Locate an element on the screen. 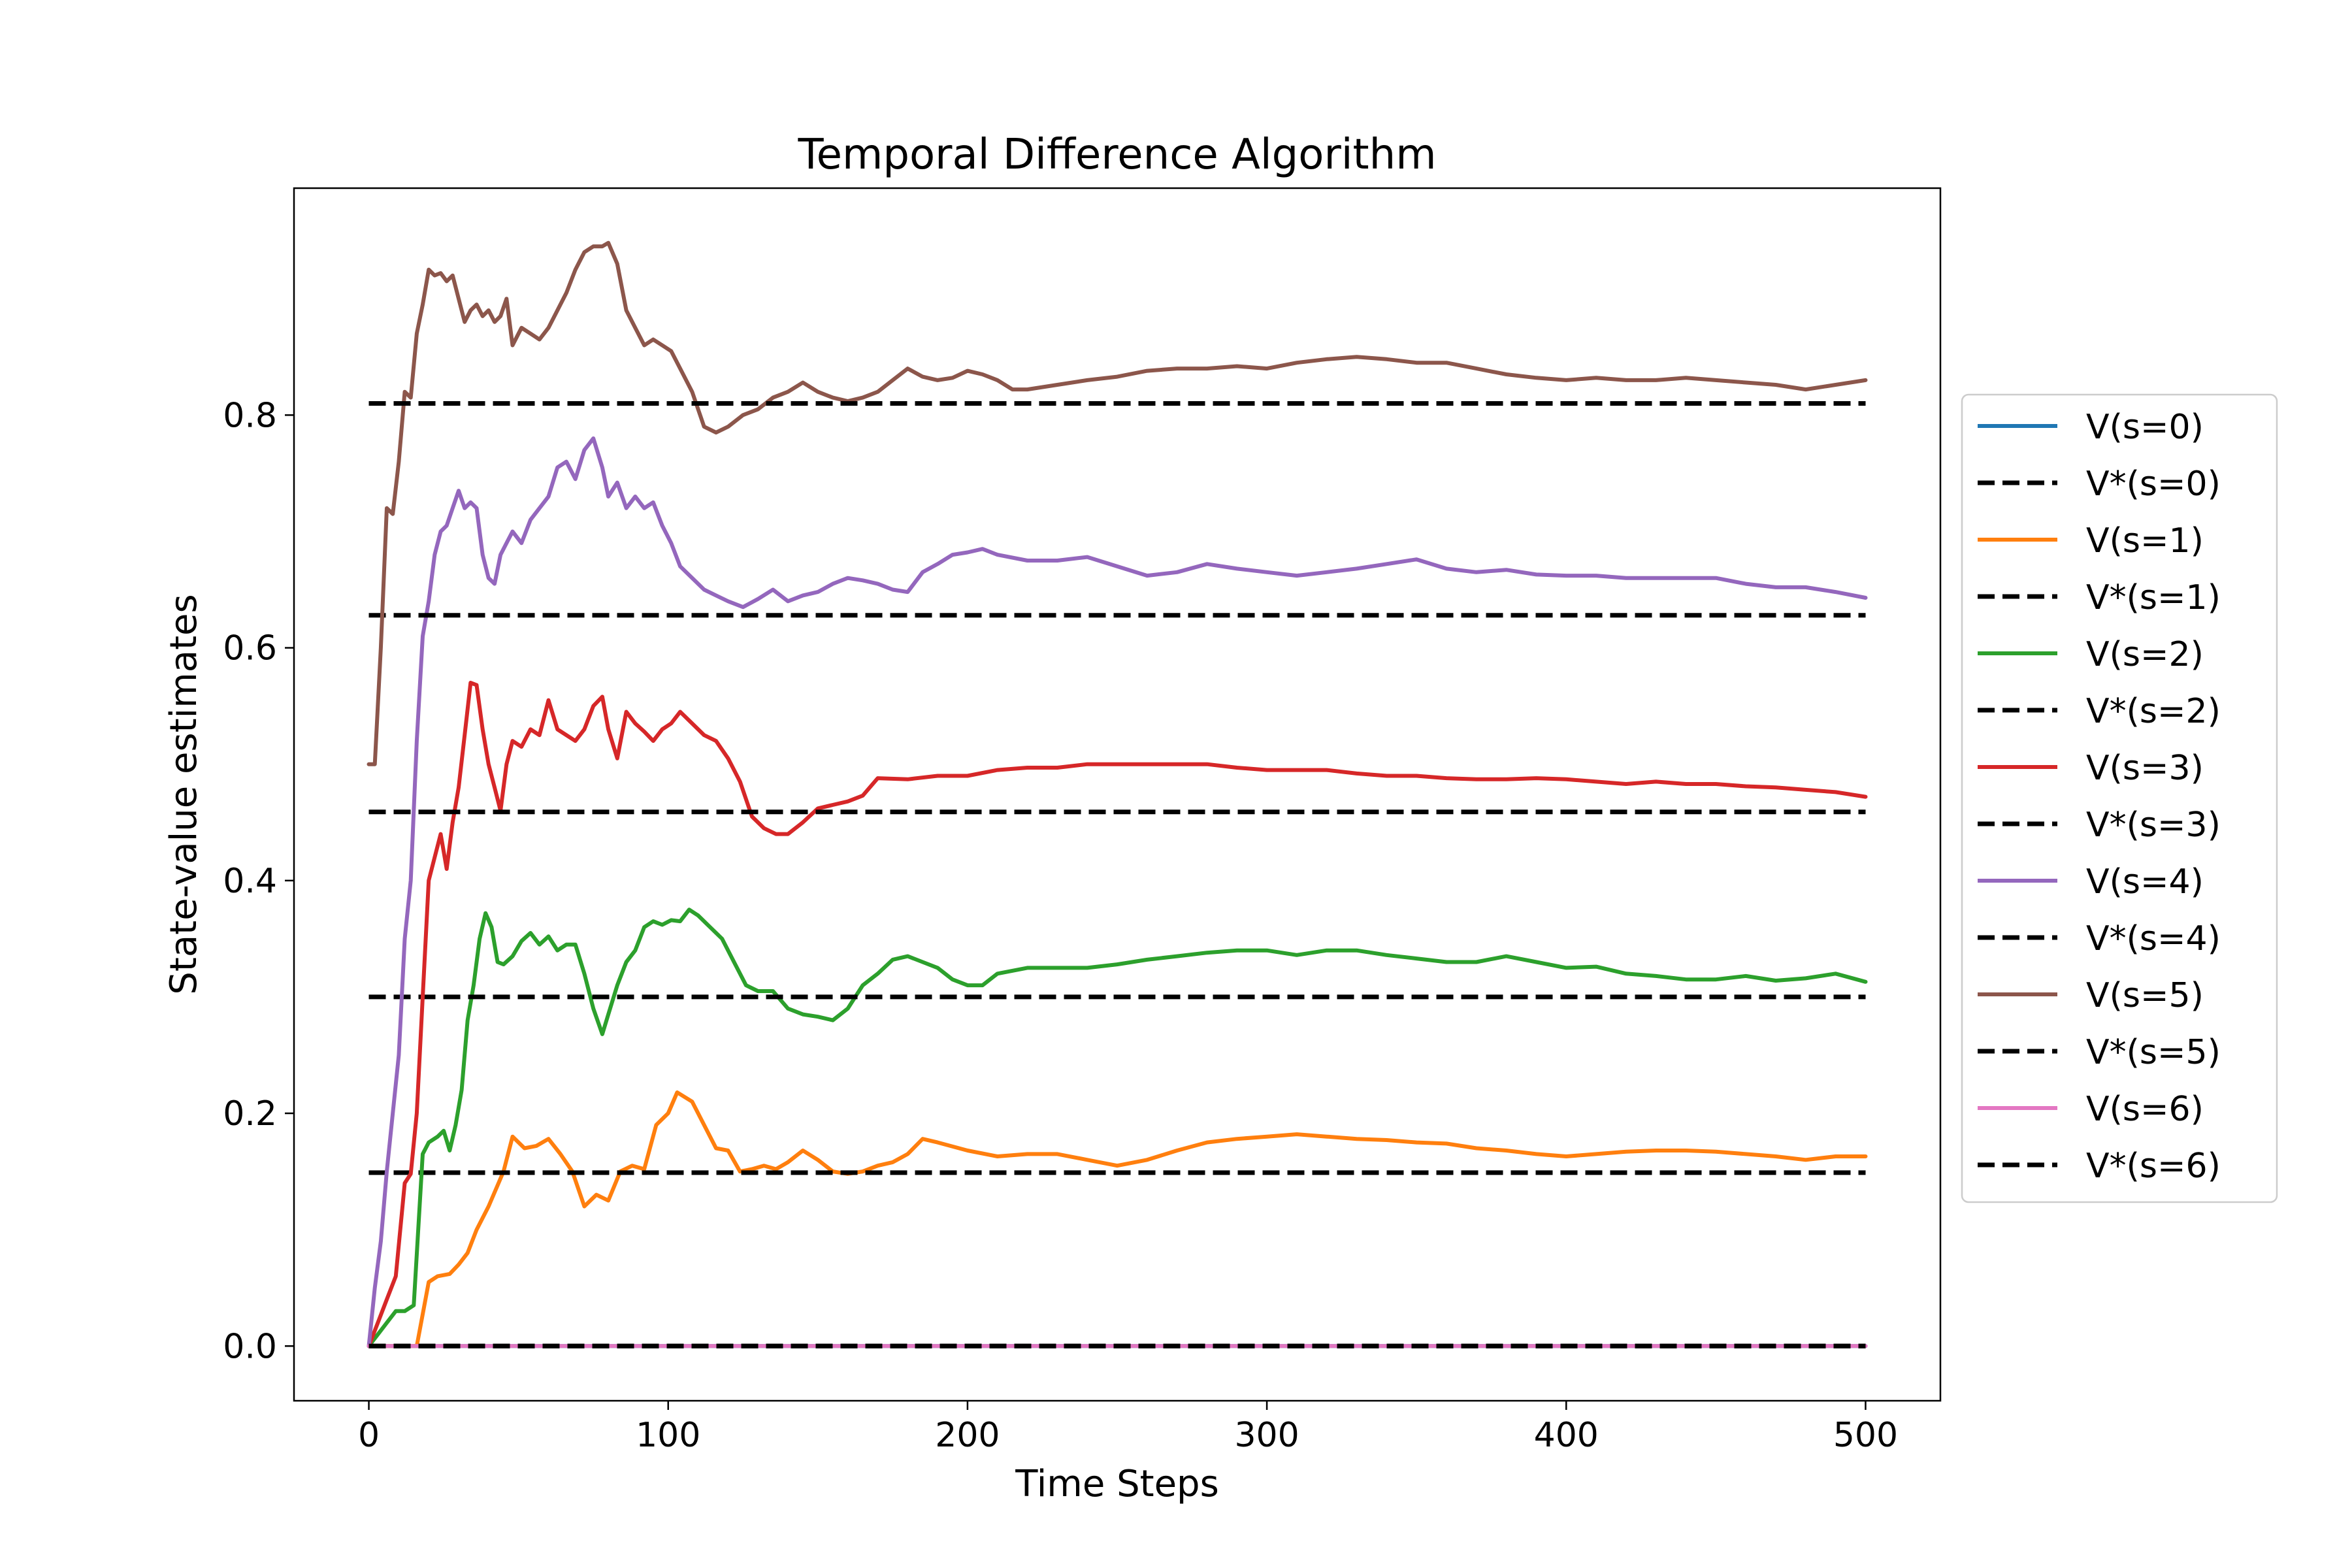 This screenshot has height=1568, width=2352. legend-label-6: V(s=3) is located at coordinates (2145, 768).